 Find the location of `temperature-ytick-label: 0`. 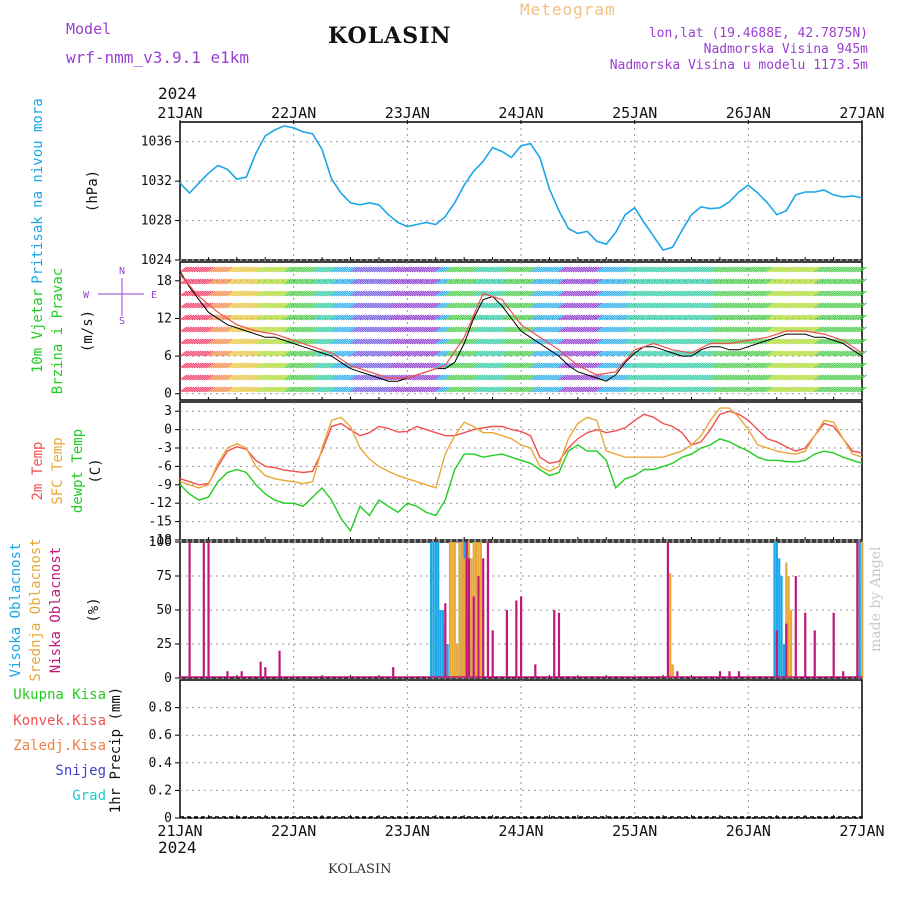

temperature-ytick-label: 0 is located at coordinates (168, 430).